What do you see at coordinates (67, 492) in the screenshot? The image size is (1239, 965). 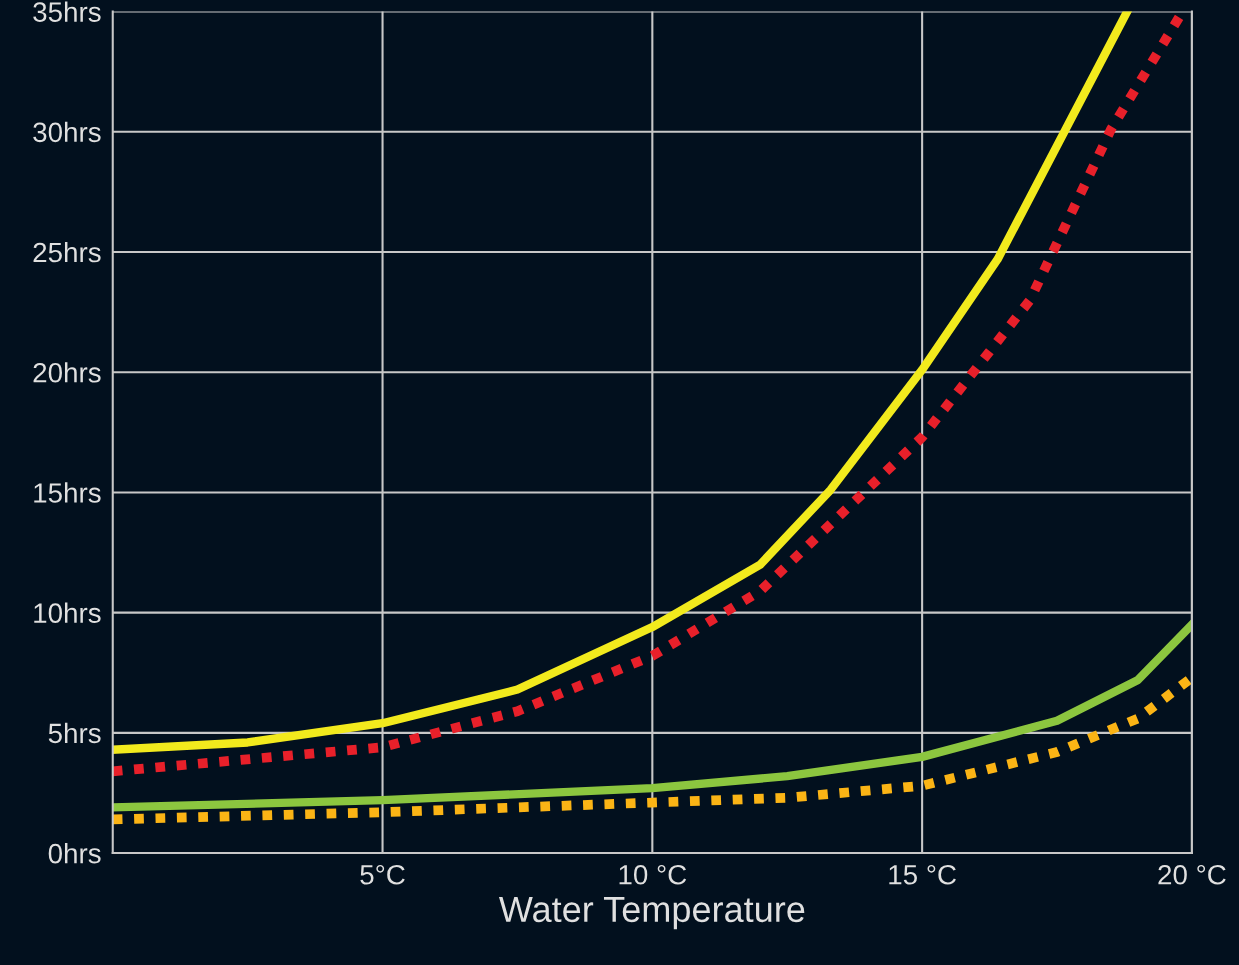 I see `y-tick-label: 15hrs` at bounding box center [67, 492].